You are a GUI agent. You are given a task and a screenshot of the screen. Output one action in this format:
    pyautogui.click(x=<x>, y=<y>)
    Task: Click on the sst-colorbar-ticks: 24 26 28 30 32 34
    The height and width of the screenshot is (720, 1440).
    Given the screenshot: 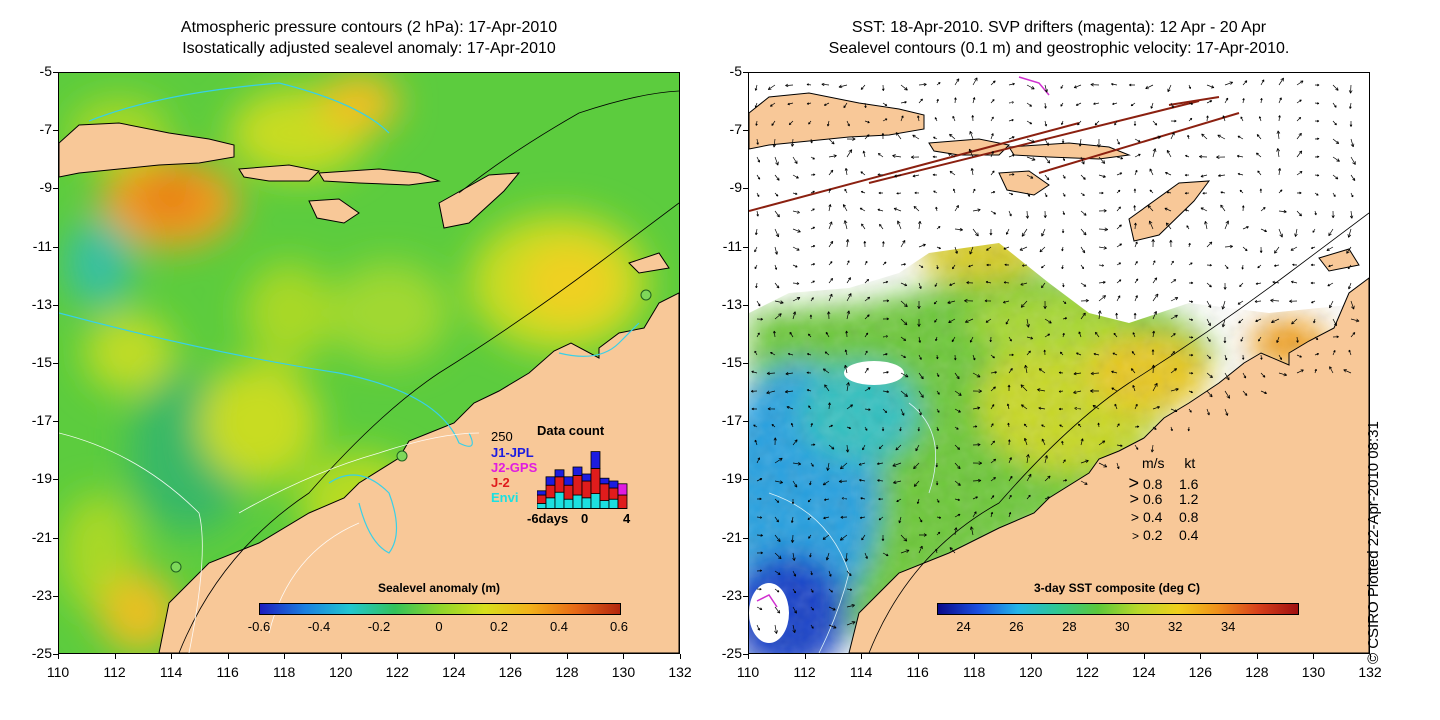 What is the action you would take?
    pyautogui.click(x=1117, y=627)
    